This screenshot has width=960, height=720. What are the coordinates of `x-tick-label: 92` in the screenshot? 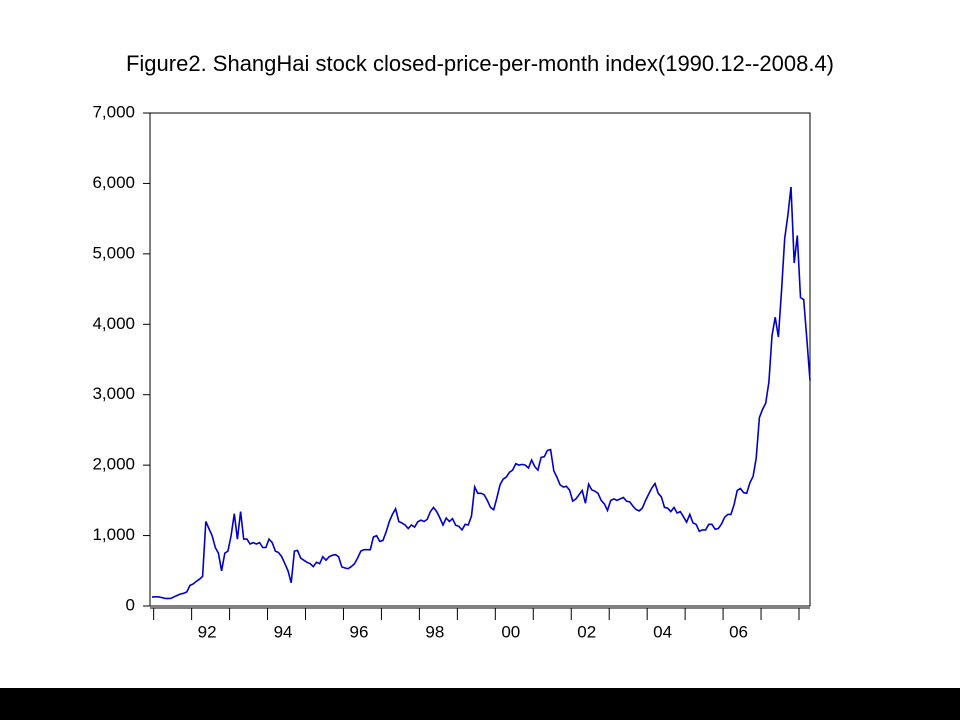 It's located at (207, 631).